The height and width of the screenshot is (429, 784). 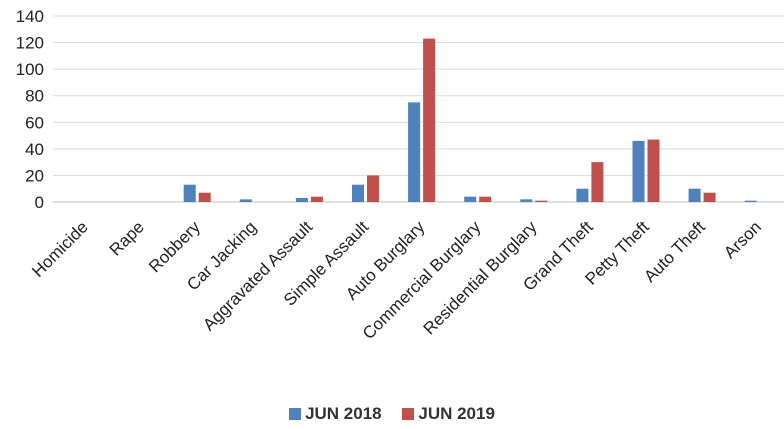 What do you see at coordinates (597, 182) in the screenshot?
I see `bar-grand-theft-jun-2019` at bounding box center [597, 182].